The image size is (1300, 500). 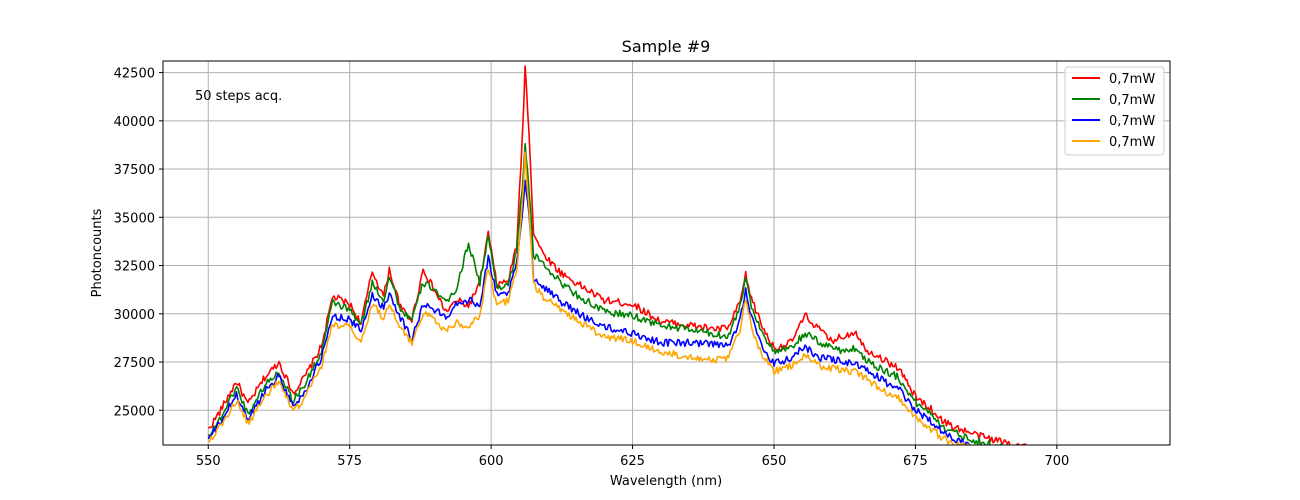 I want to click on y-tick-label: 30000, so click(x=134, y=315).